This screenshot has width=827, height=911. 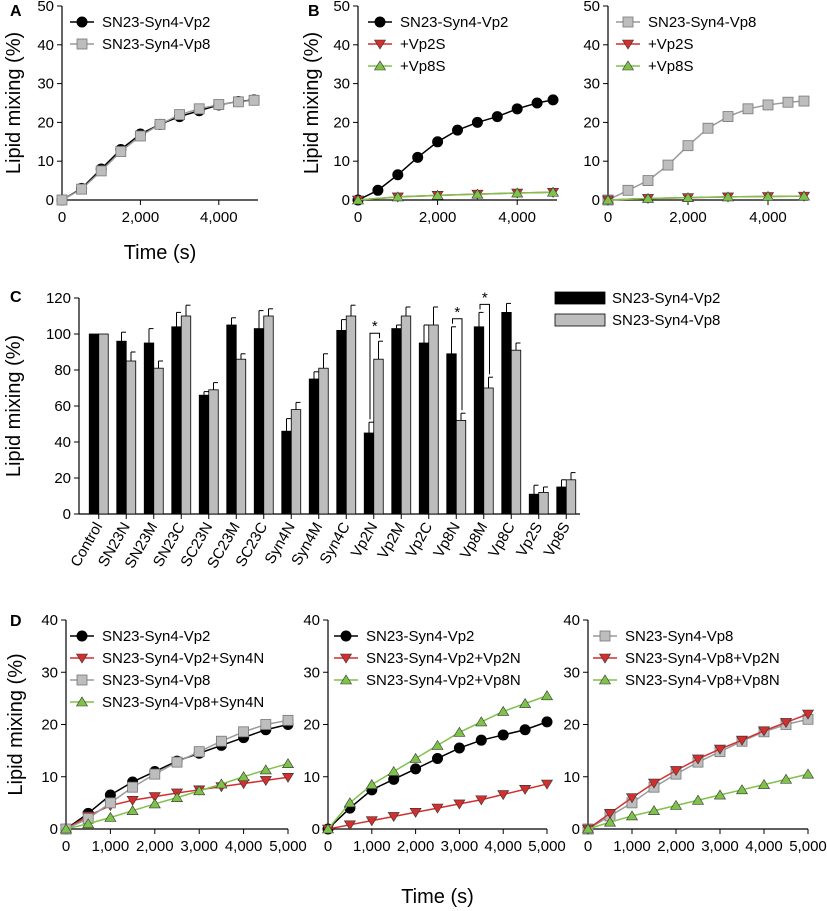 I want to click on series-sn23-syn4-vp8-vp8n, so click(x=698, y=801).